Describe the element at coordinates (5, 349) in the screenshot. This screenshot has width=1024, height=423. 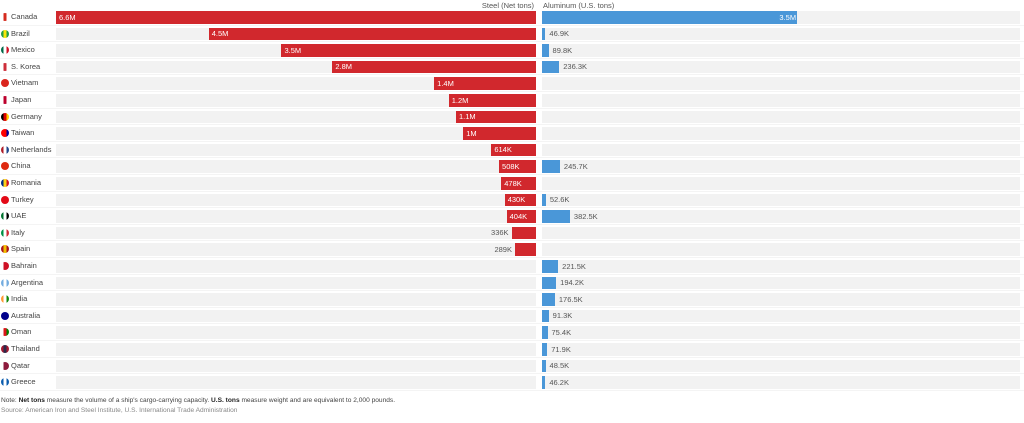
I see `thailand-flag-icon` at that location.